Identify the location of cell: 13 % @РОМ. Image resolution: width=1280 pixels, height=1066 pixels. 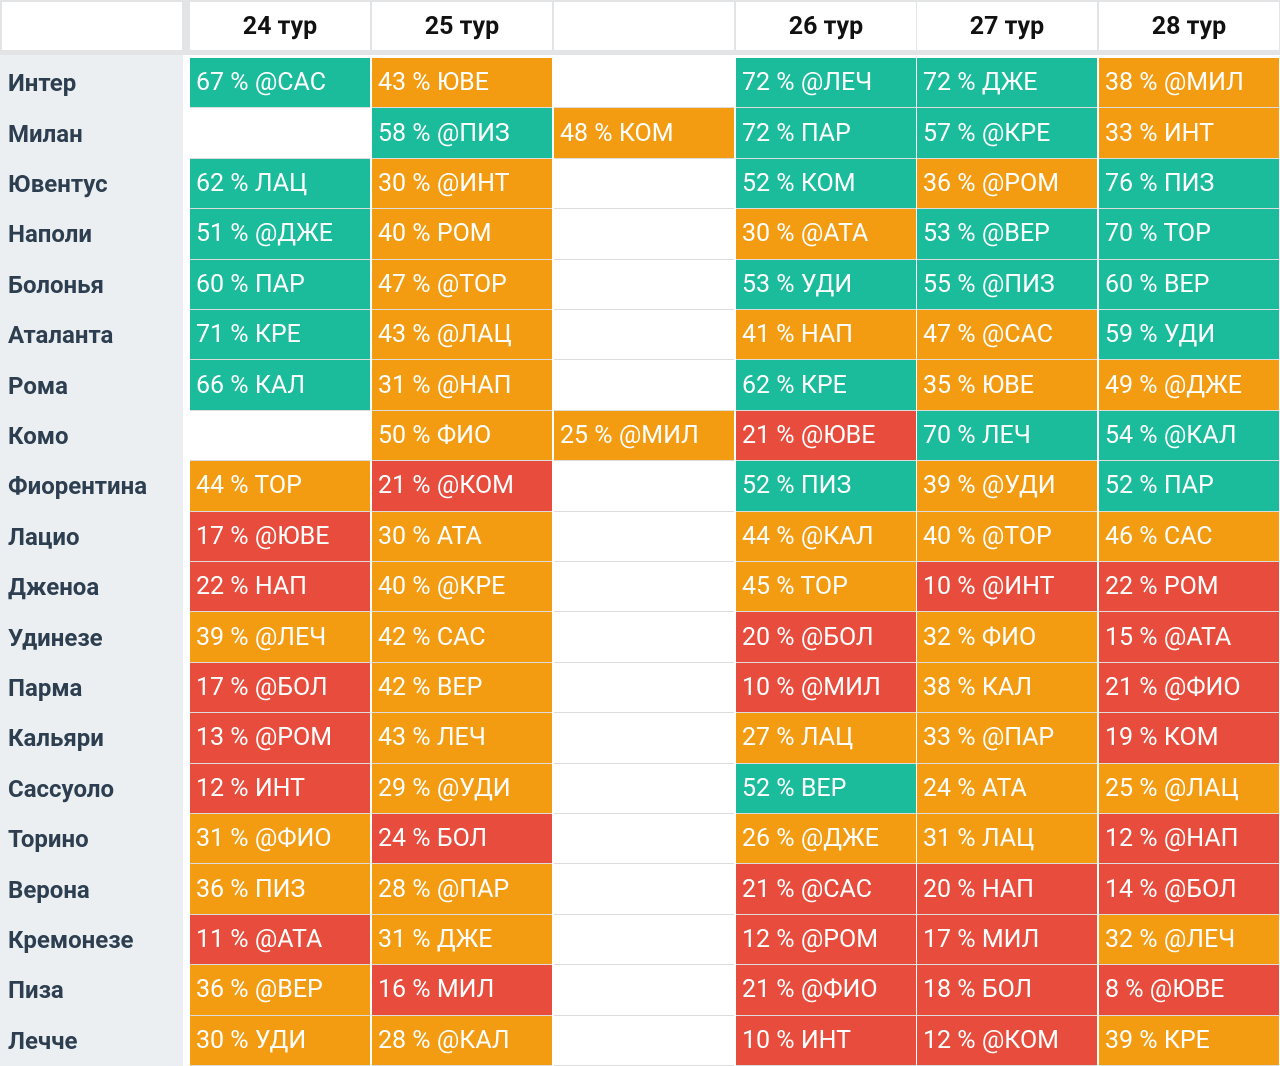
(280, 738).